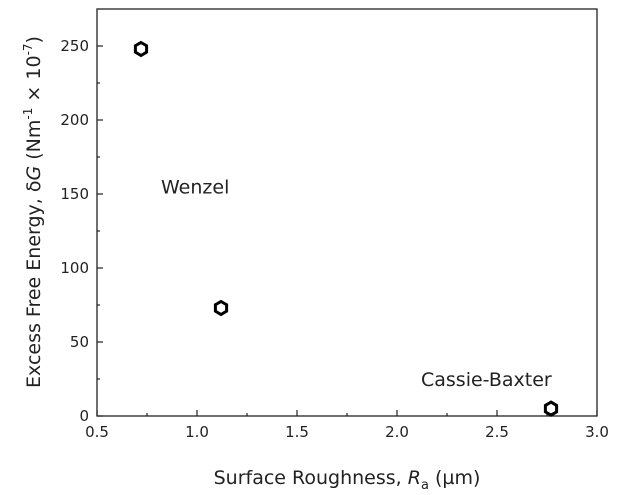 This screenshot has width=618, height=495. Describe the element at coordinates (84, 416) in the screenshot. I see `y-tick-label: 0` at that location.